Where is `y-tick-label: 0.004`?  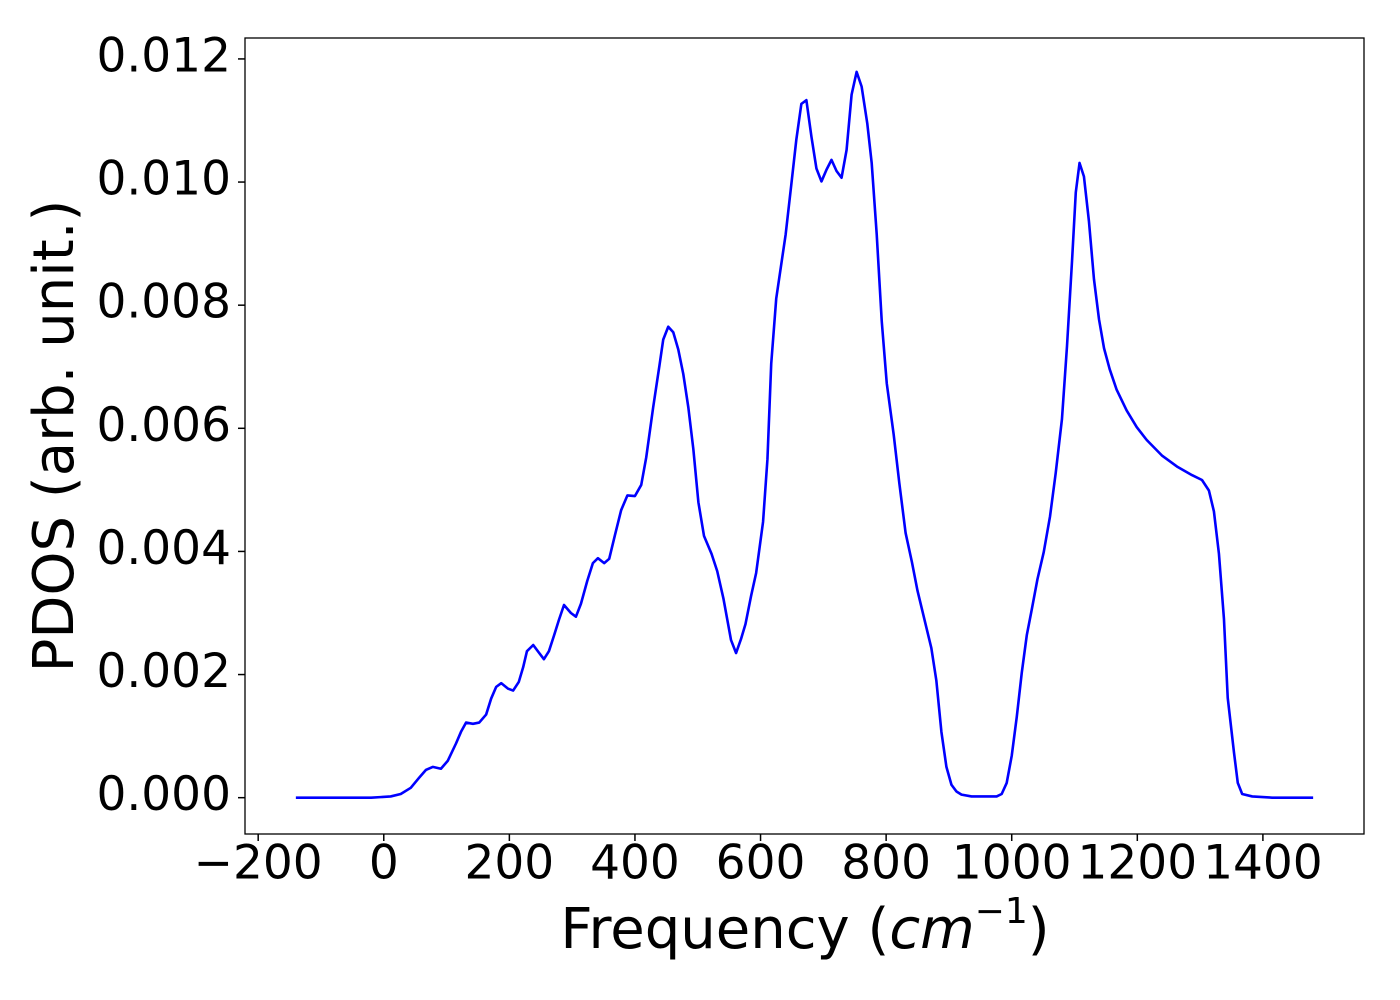 y-tick-label: 0.004 is located at coordinates (163, 548).